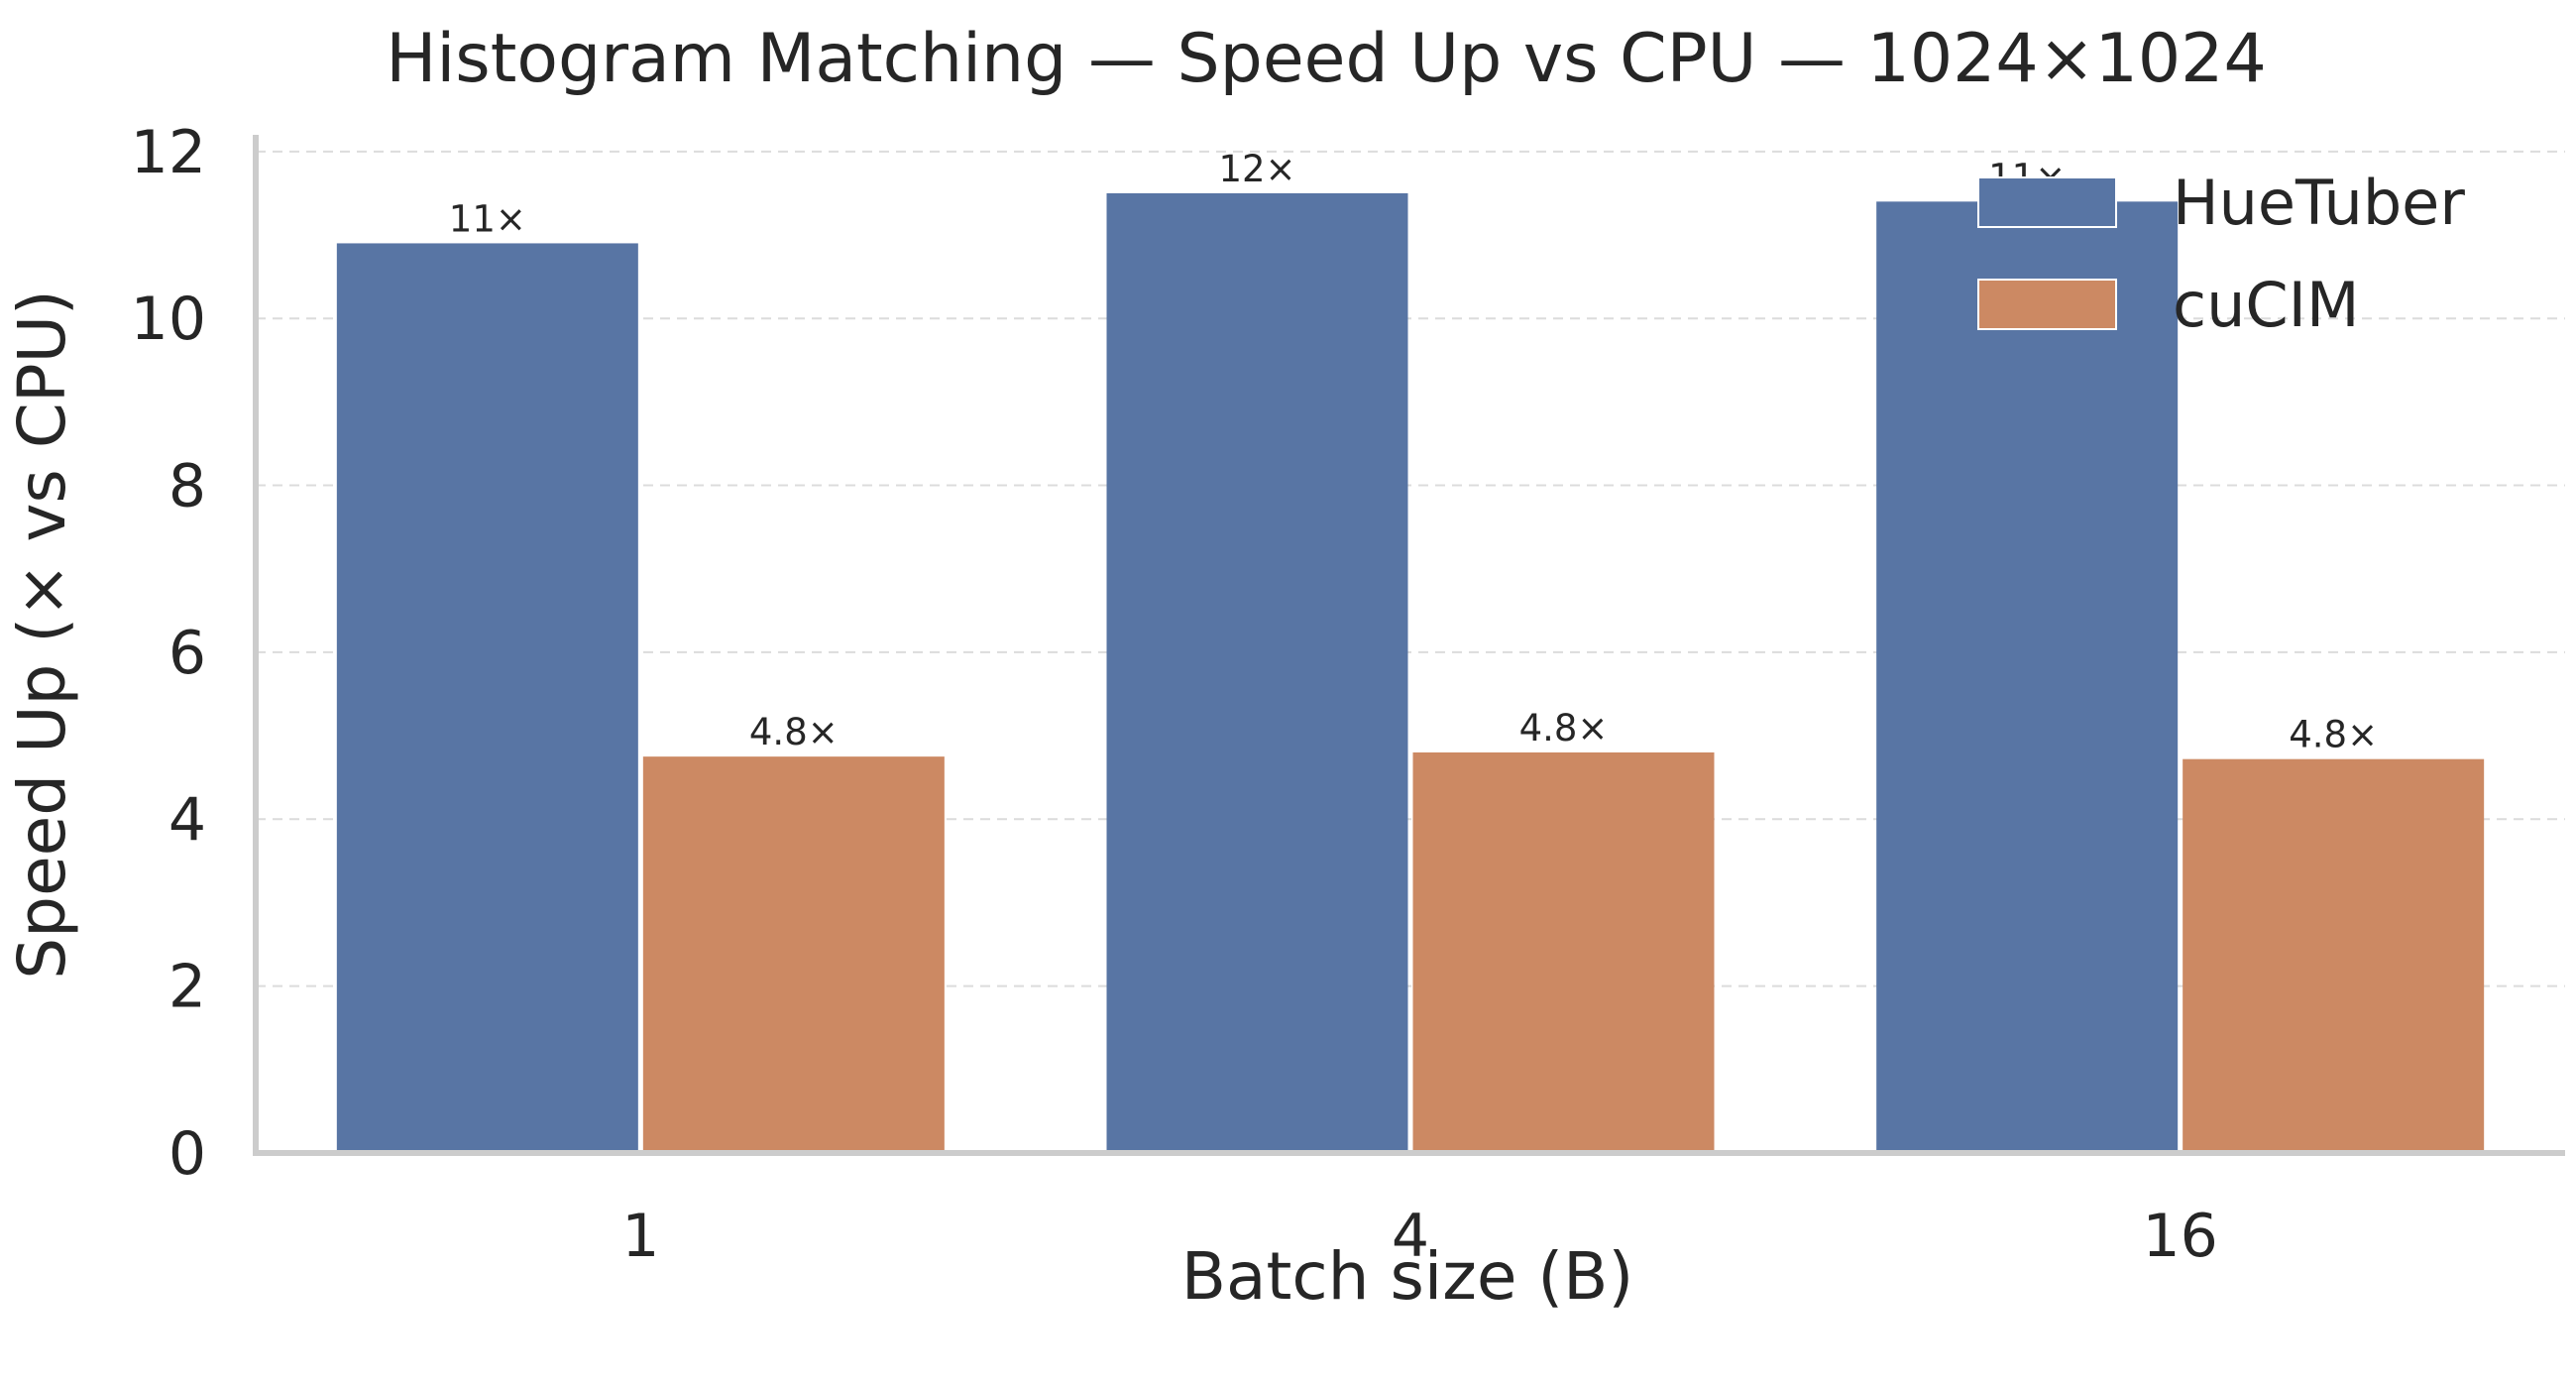 This screenshot has height=1385, width=2576. Describe the element at coordinates (2319, 203) in the screenshot. I see `legend-label-huetuber: HueTuber` at that location.